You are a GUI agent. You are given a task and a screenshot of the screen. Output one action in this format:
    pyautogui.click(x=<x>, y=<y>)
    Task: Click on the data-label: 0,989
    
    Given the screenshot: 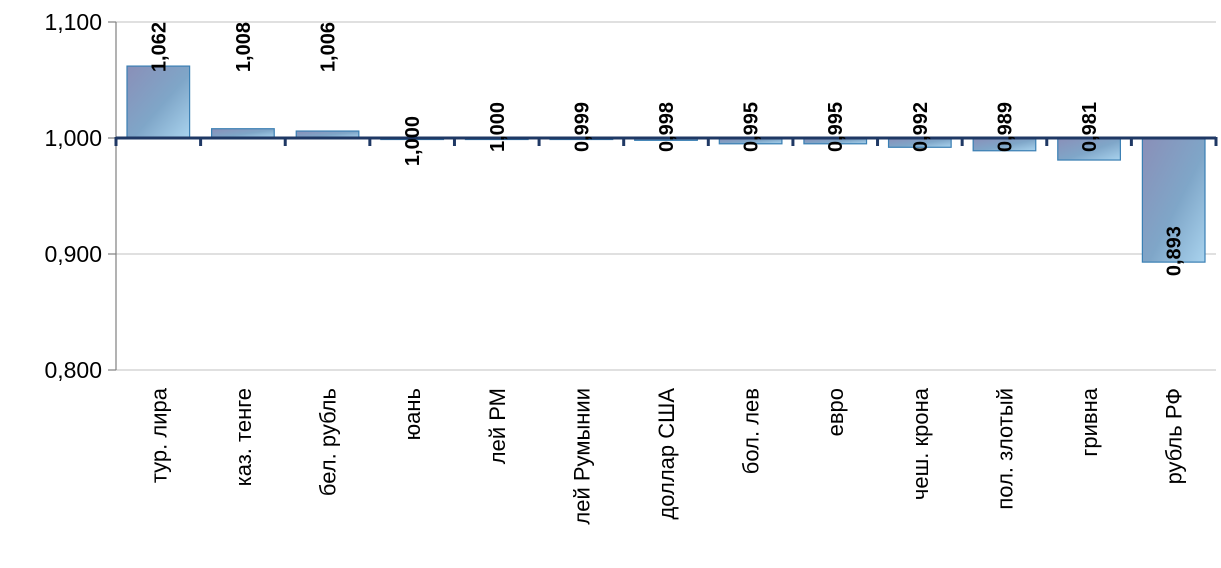 What is the action you would take?
    pyautogui.click(x=1005, y=127)
    